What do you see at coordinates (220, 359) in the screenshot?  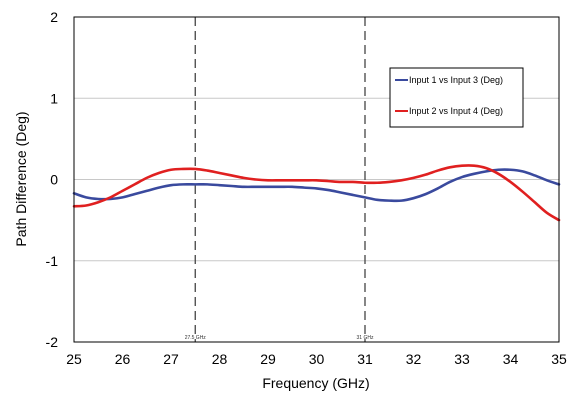 I see `x-tick-label: 28` at bounding box center [220, 359].